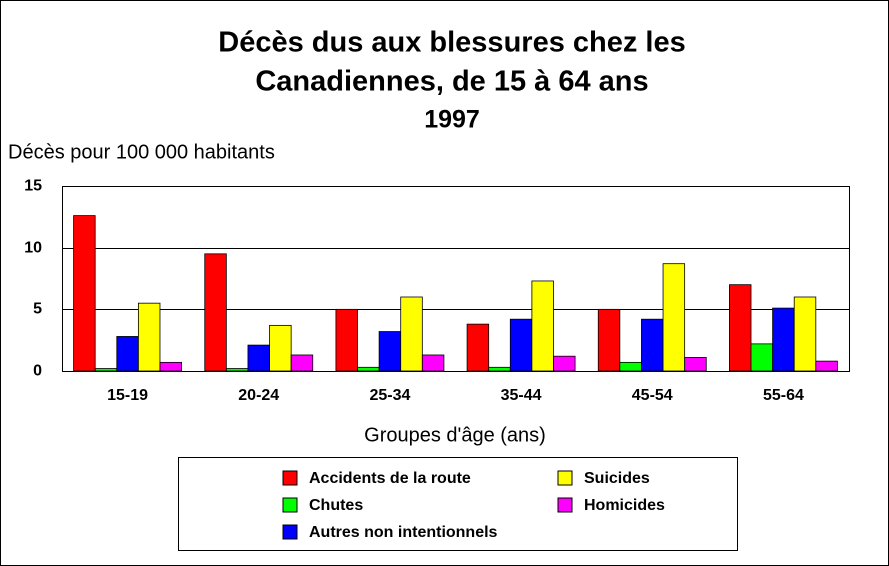  What do you see at coordinates (521, 395) in the screenshot?
I see `x-tick-label: 35-44` at bounding box center [521, 395].